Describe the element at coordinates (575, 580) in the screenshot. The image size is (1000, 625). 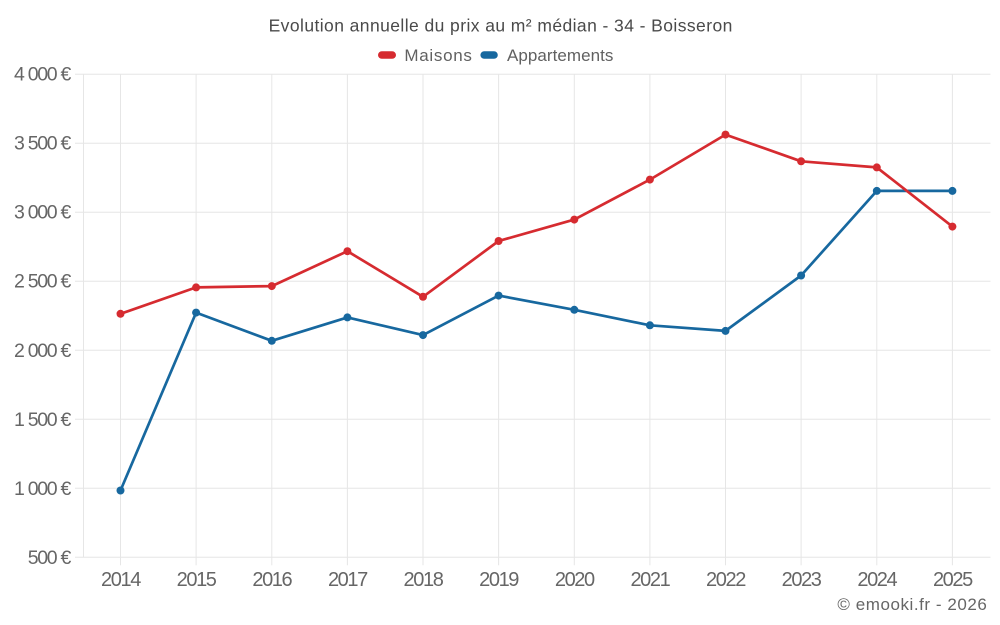
I see `svg-text: 2020` at that location.